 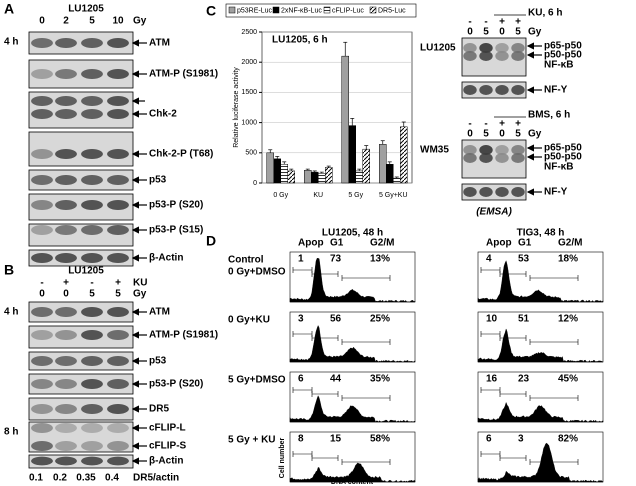 What do you see at coordinates (60, 478) in the screenshot?
I see `ratio: 0.2` at bounding box center [60, 478].